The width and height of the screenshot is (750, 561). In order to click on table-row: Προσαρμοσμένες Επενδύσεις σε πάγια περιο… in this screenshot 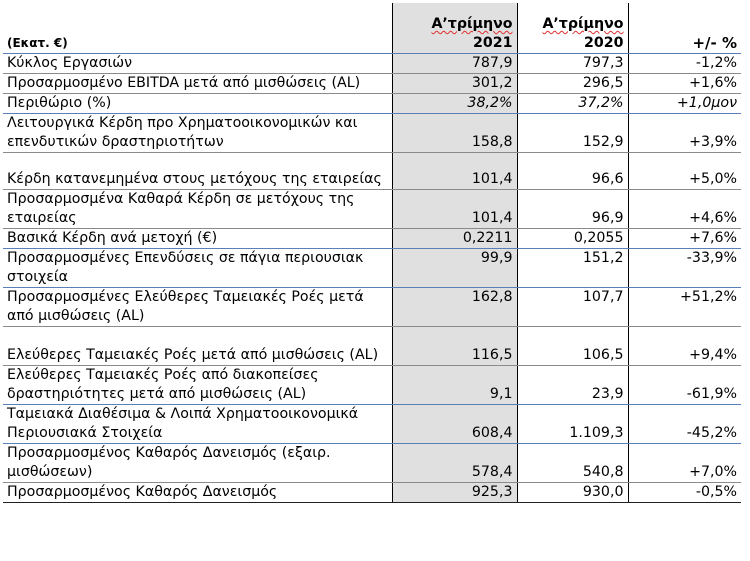, I will do `click(372, 268)`.